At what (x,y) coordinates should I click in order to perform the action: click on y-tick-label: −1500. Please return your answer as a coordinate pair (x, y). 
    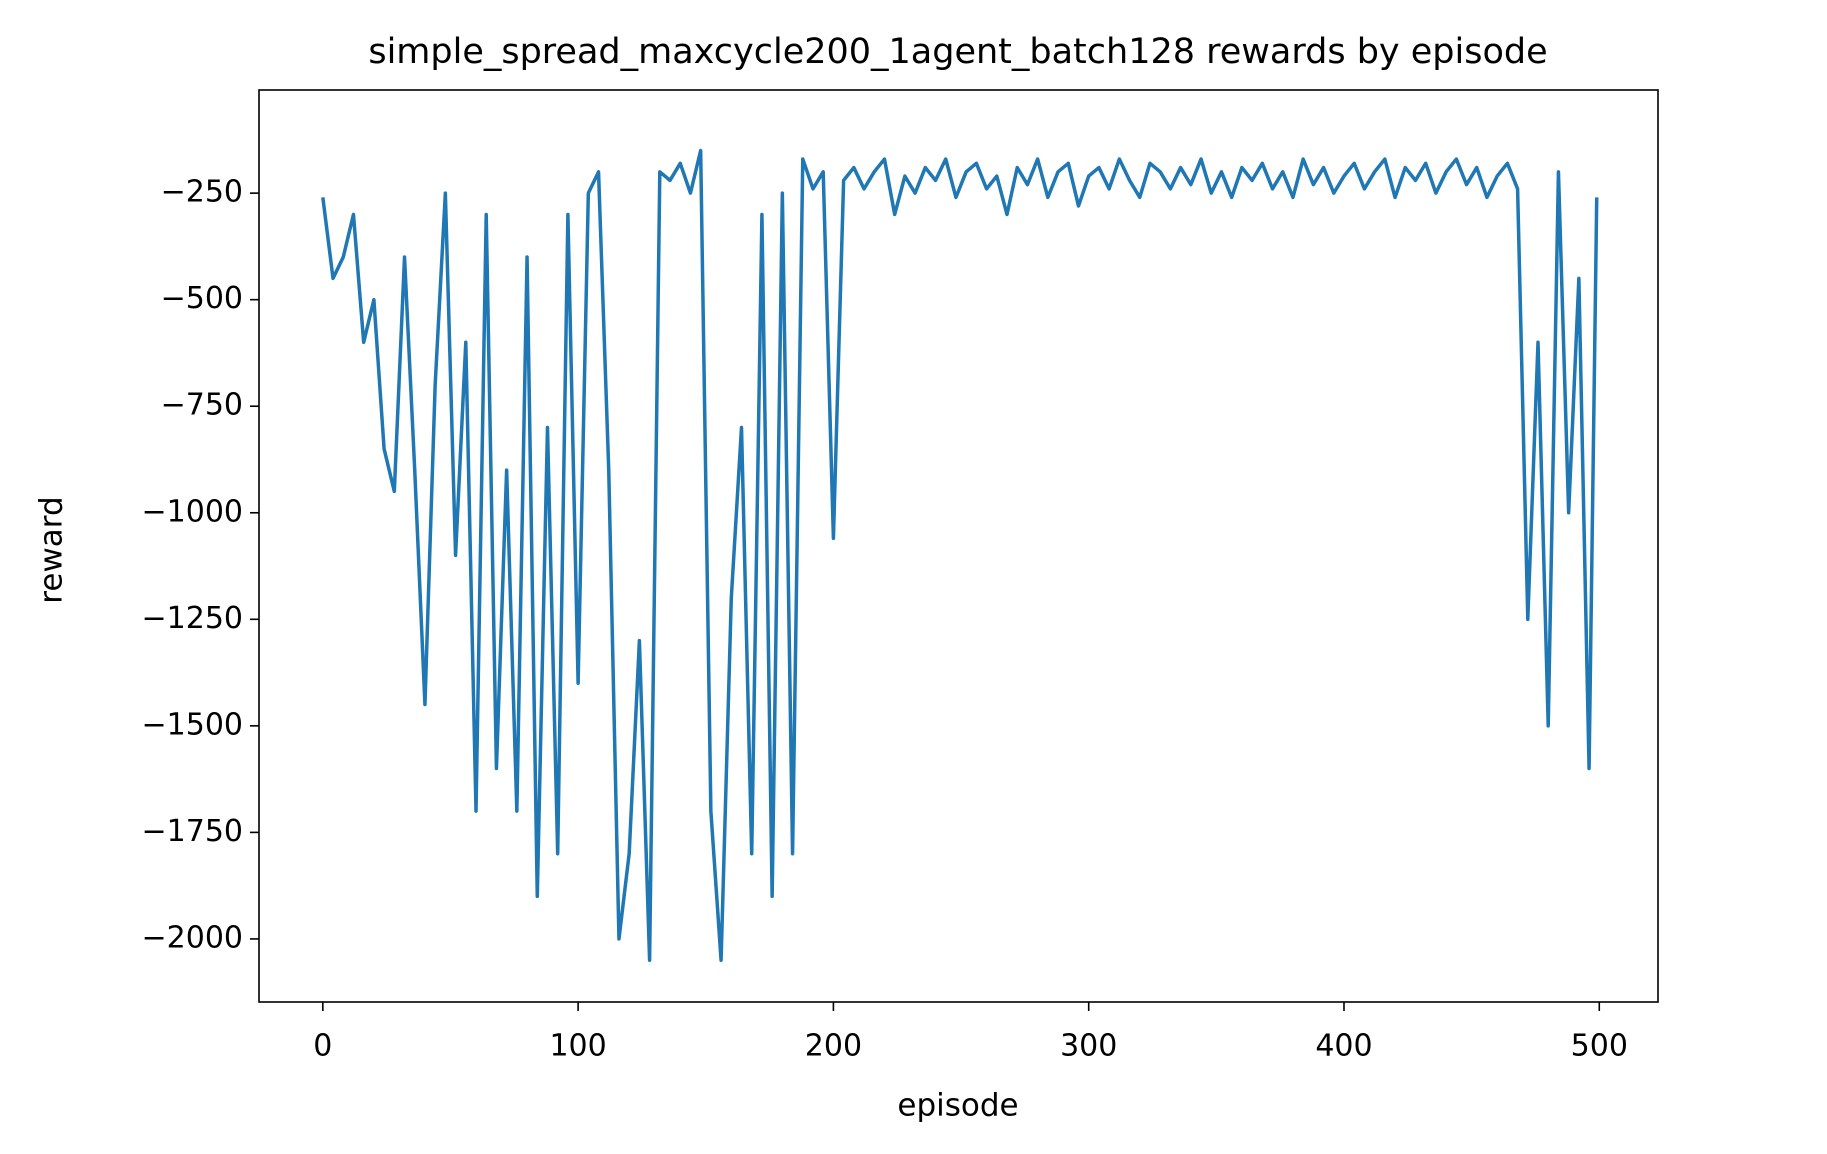
    Looking at the image, I should click on (192, 724).